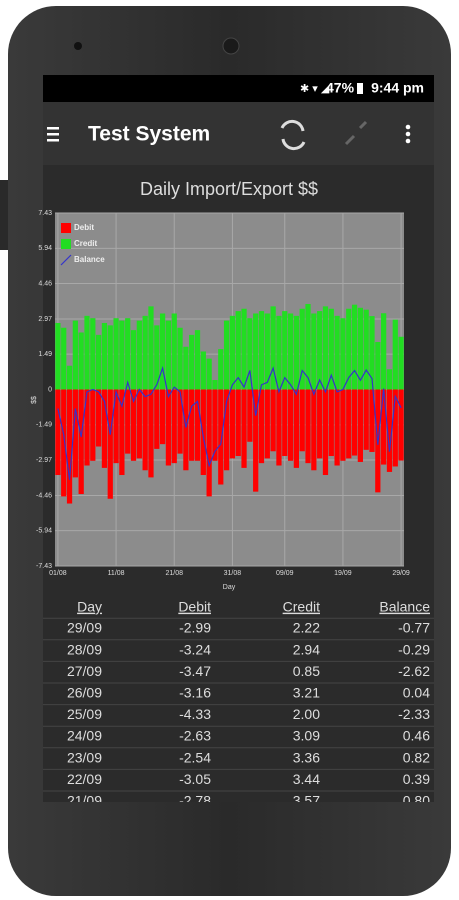 This screenshot has height=900, width=459. Describe the element at coordinates (414, 628) in the screenshot. I see `table-cell: -0.77` at that location.